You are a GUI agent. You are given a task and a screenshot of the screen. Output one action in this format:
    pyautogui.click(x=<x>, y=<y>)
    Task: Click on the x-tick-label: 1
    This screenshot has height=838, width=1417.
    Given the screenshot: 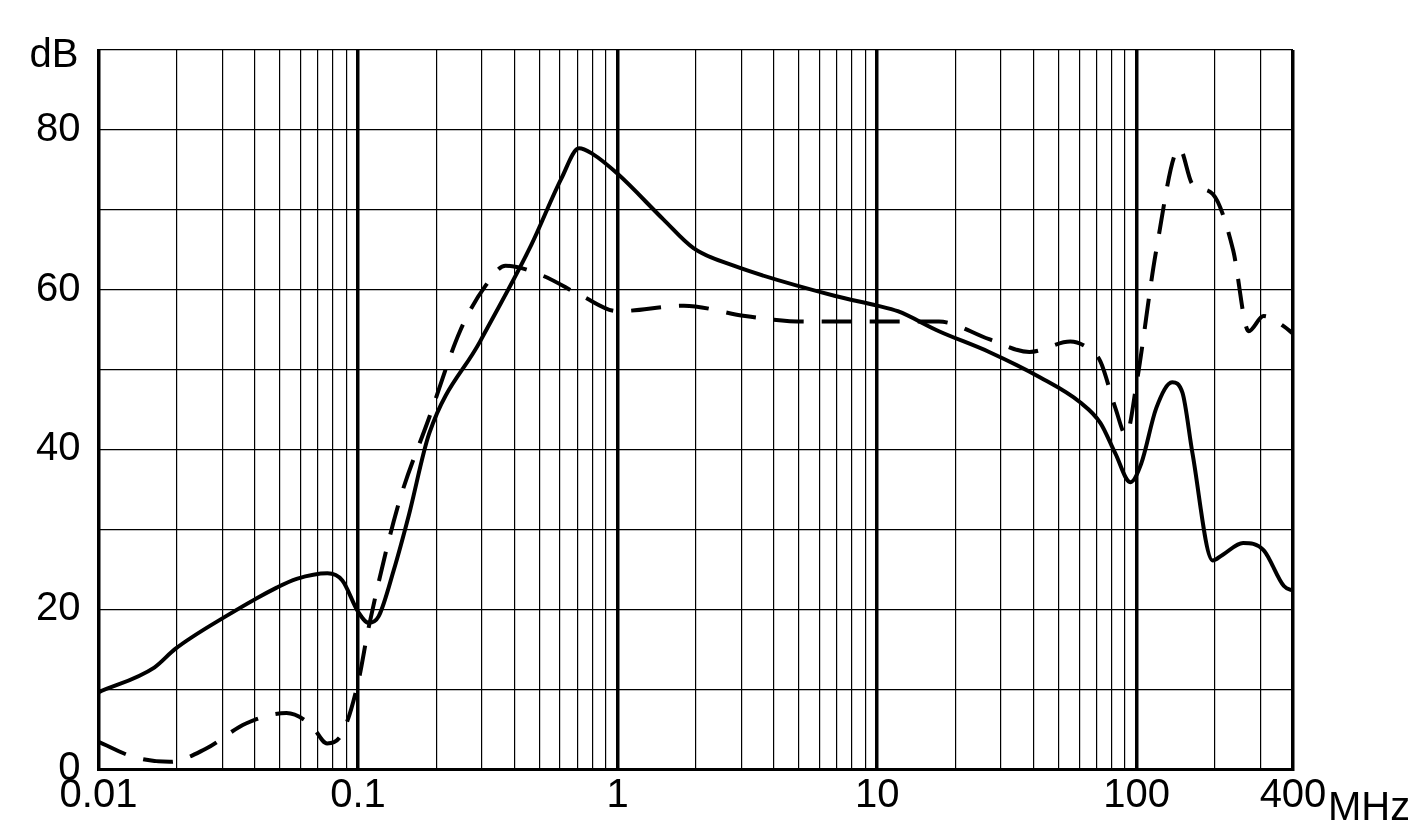 What is the action you would take?
    pyautogui.click(x=617, y=793)
    